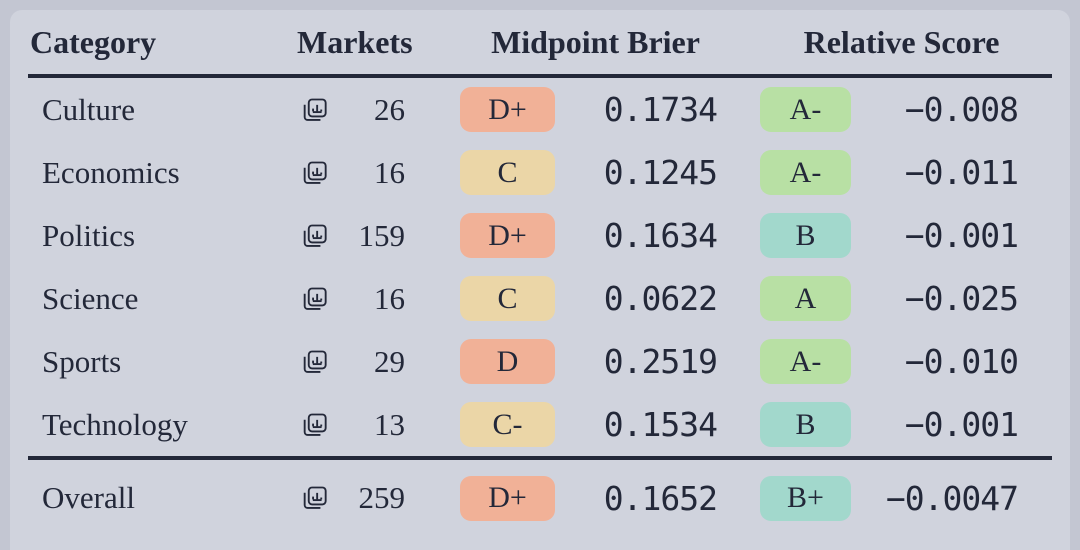 This screenshot has width=1080, height=550. What do you see at coordinates (345, 110) in the screenshot?
I see `markets-cell: 26` at bounding box center [345, 110].